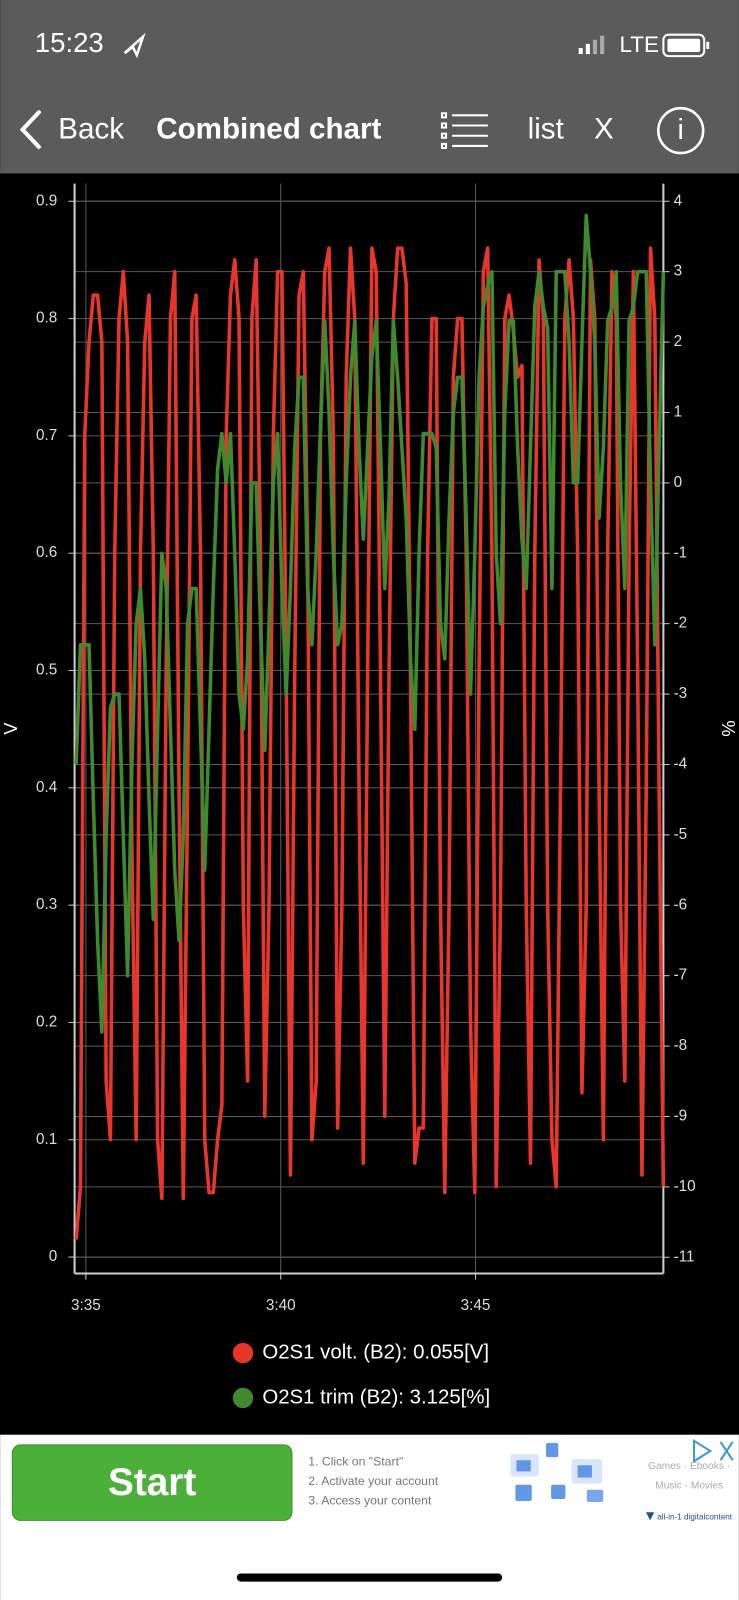 Image resolution: width=739 pixels, height=1600 pixels. I want to click on y2-tick-label: 2, so click(678, 341).